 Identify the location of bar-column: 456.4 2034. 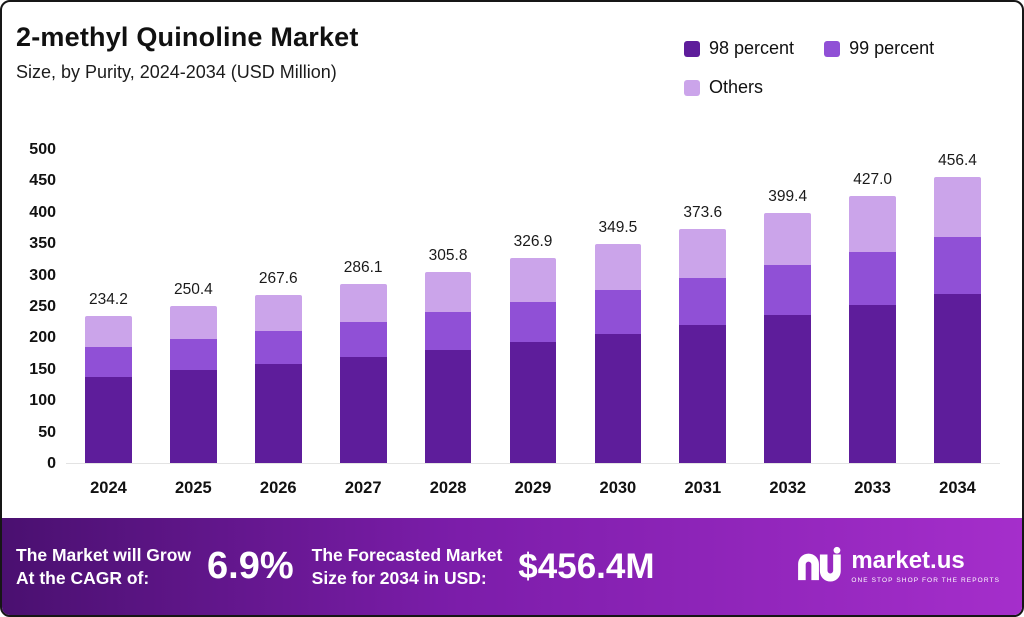
(957, 323).